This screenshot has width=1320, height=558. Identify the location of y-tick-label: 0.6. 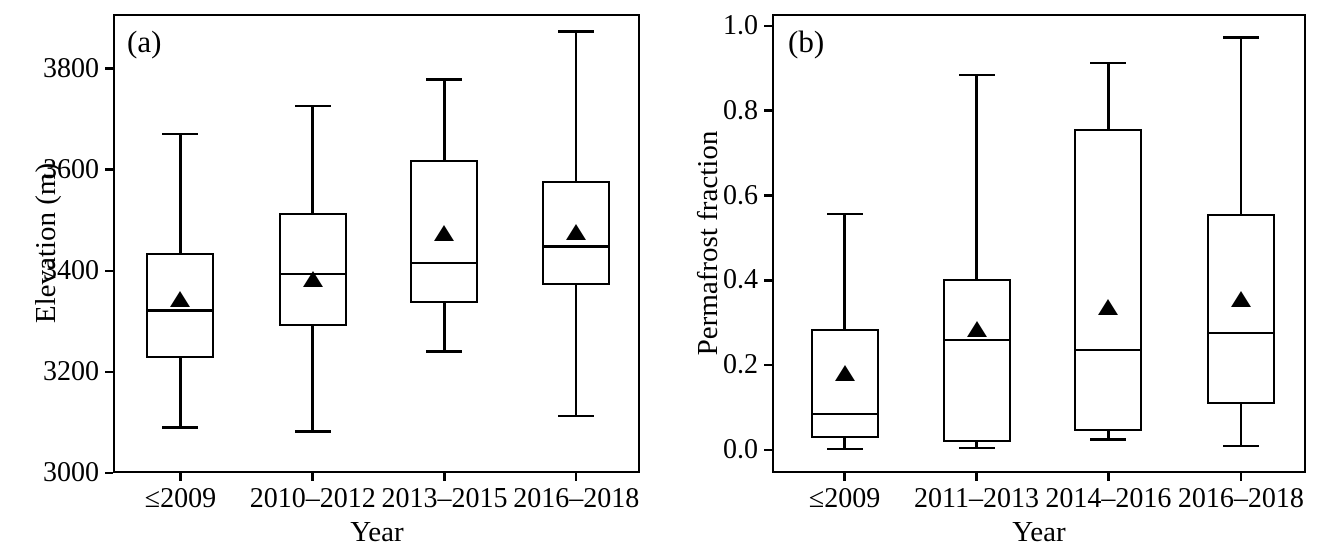
(740, 195).